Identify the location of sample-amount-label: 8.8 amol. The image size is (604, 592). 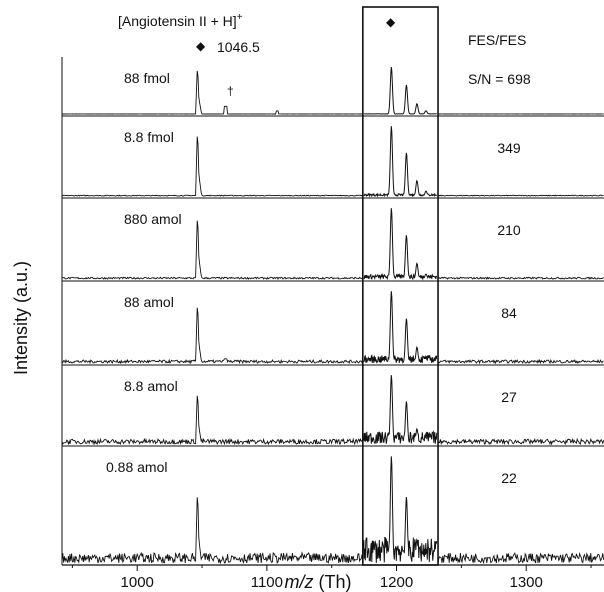
(151, 386).